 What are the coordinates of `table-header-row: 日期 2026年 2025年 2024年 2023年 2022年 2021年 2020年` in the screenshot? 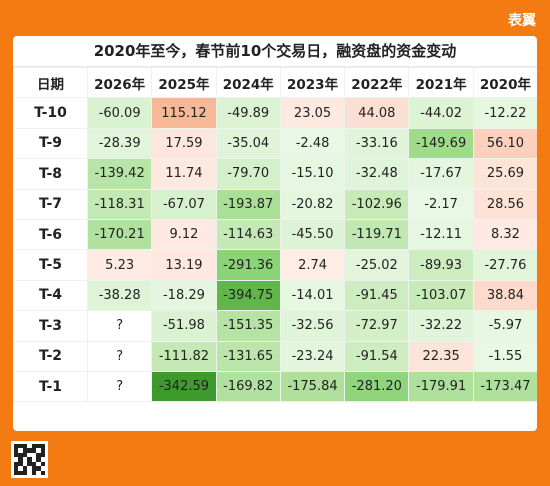 It's located at (275, 82).